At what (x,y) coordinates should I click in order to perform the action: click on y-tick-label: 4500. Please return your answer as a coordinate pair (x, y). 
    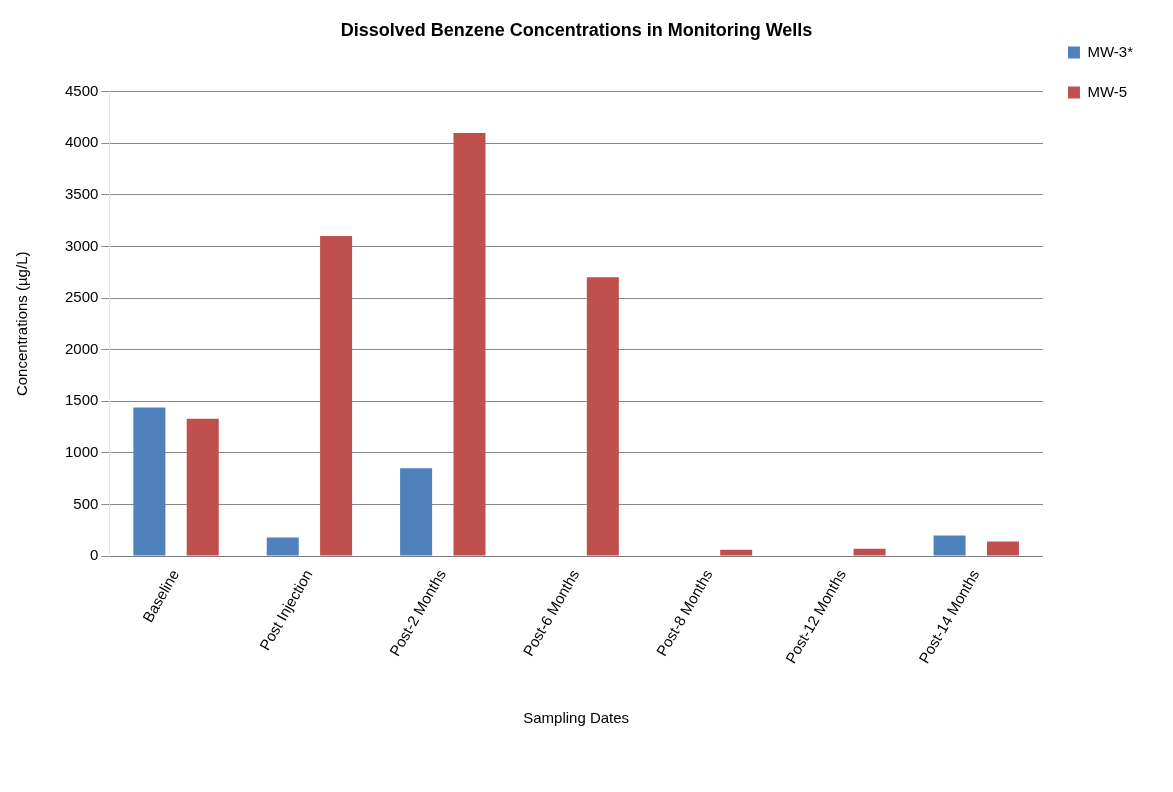
    Looking at the image, I should click on (81, 90).